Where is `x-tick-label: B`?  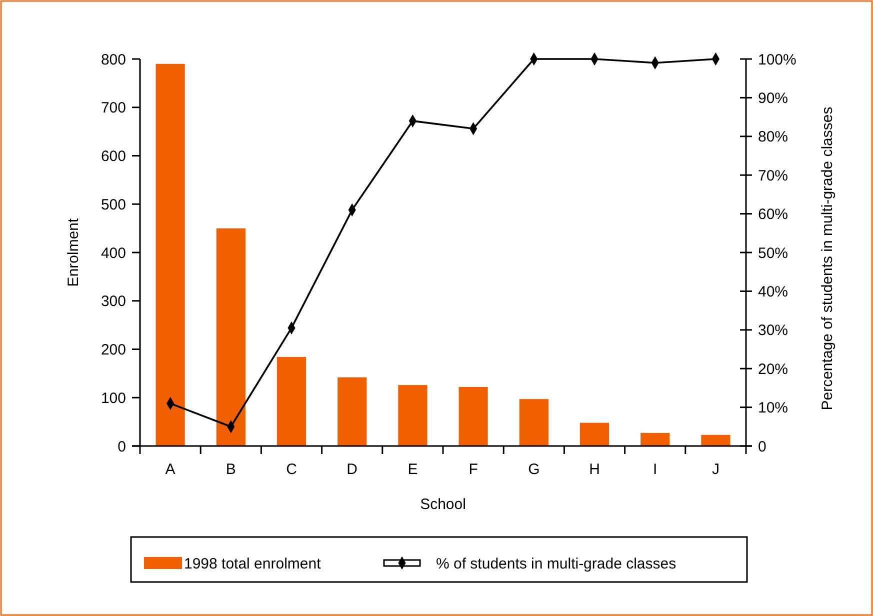 x-tick-label: B is located at coordinates (231, 469).